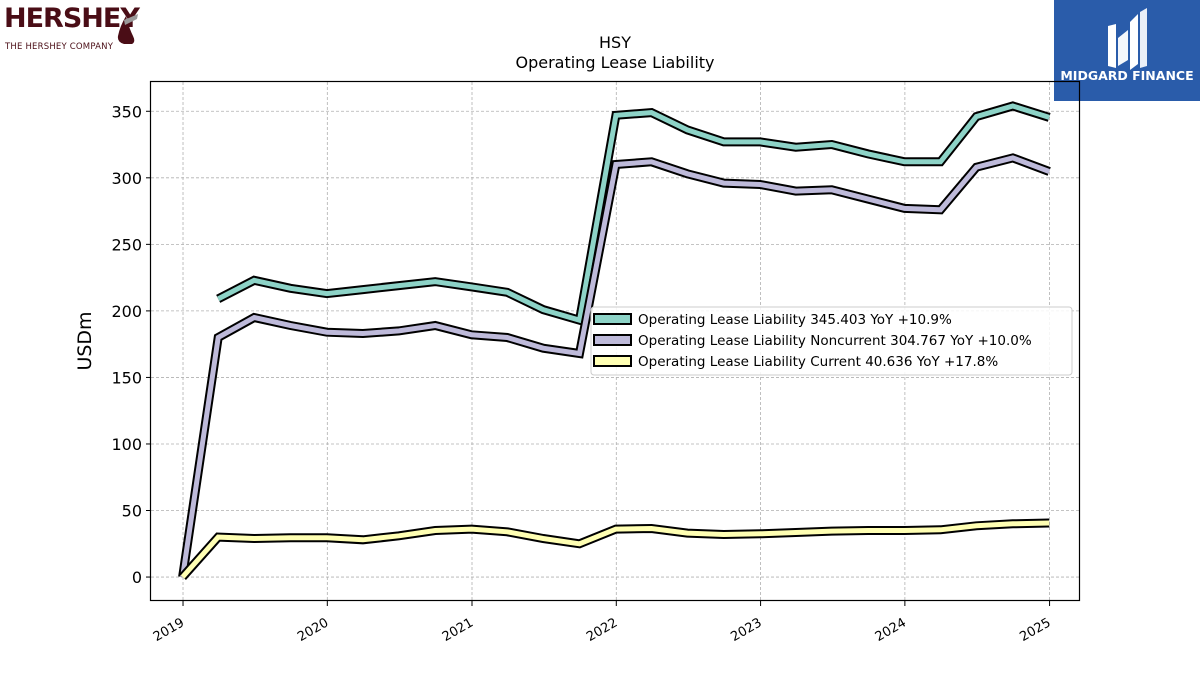 This screenshot has width=1200, height=675. I want to click on x-tick-label: 2025, so click(1035, 630).